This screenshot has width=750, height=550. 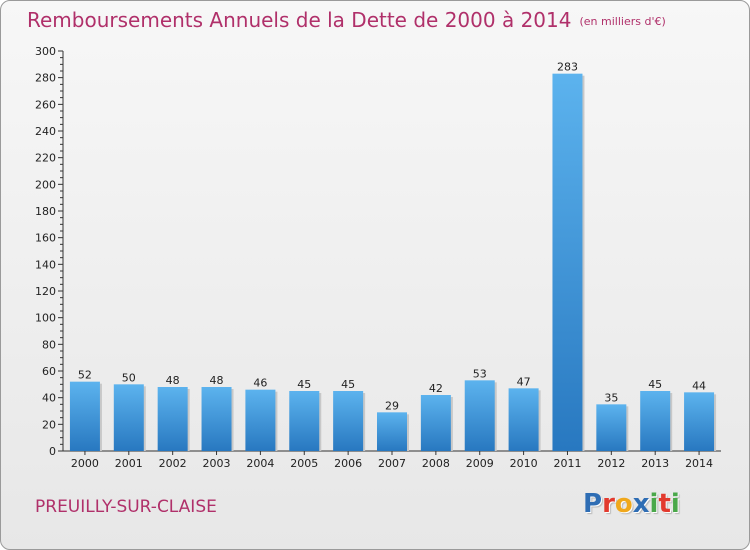 I want to click on bar-value-label: 29, so click(x=392, y=405).